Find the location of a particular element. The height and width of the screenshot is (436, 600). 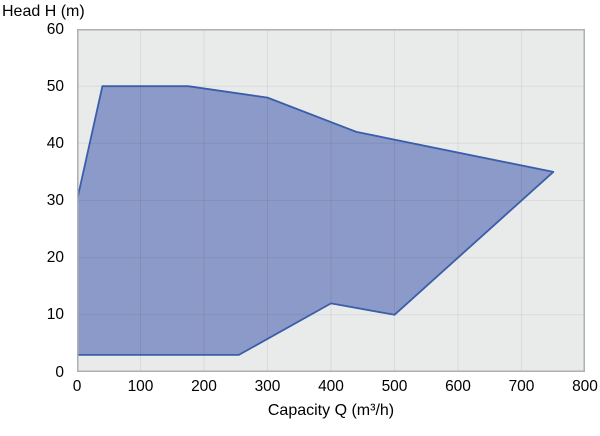

y-tick-label: 0 is located at coordinates (59, 372).